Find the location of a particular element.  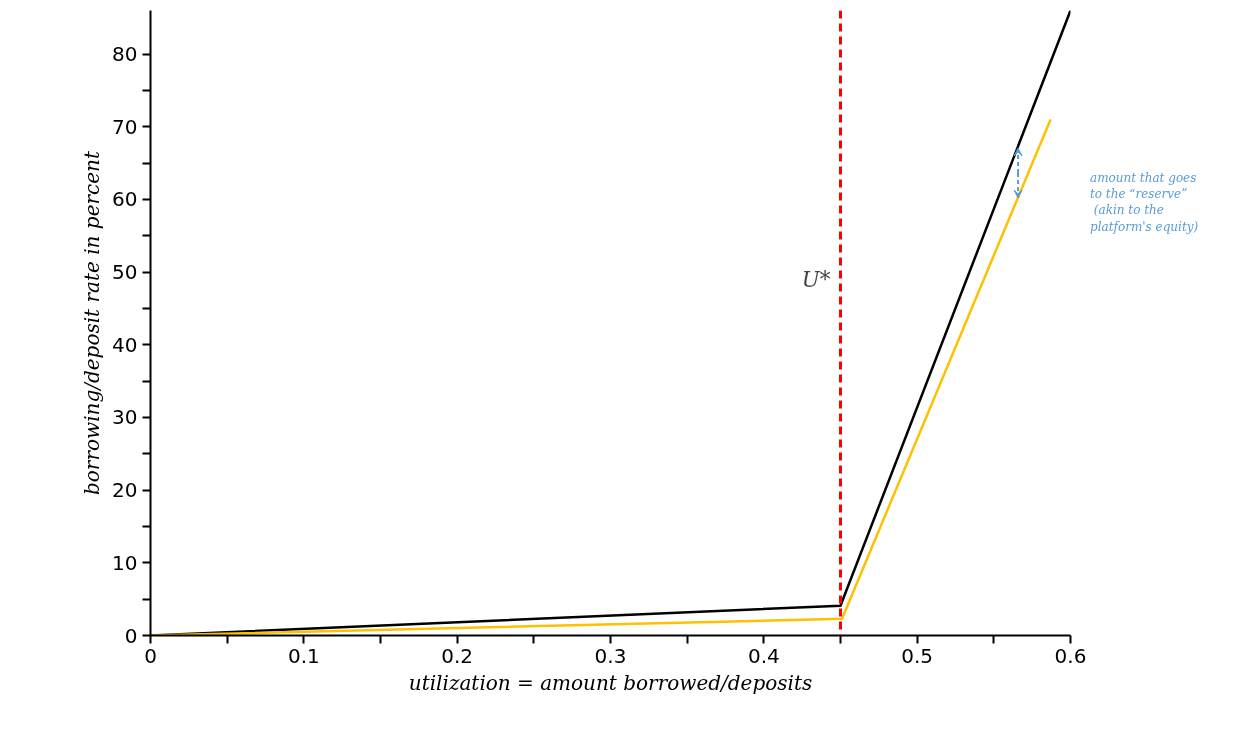

x-tick-label: 0.4 is located at coordinates (763, 655).